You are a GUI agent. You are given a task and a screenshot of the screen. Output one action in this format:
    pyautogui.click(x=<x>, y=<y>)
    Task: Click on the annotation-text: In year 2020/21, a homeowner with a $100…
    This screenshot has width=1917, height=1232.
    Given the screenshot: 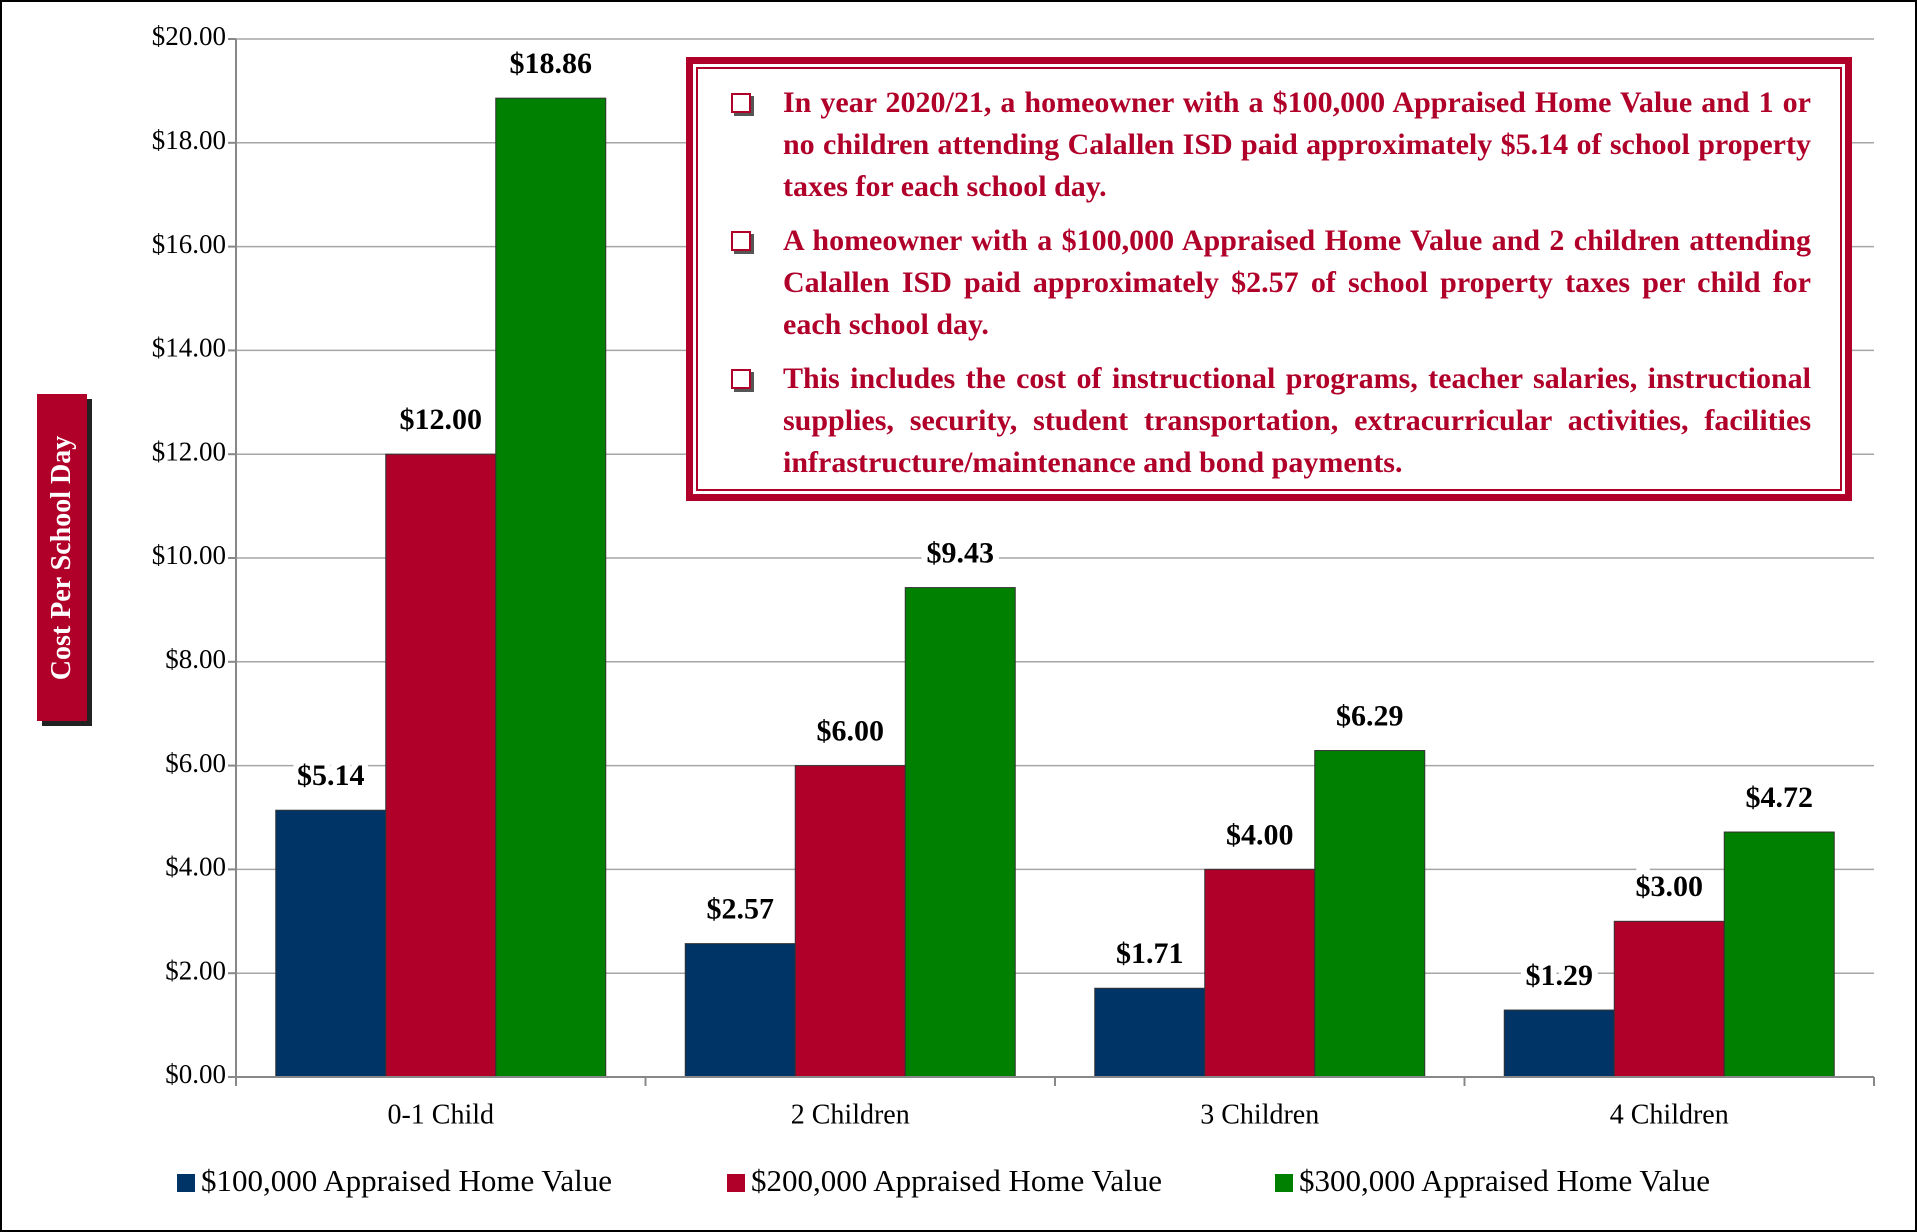 What is the action you would take?
    pyautogui.click(x=1297, y=144)
    